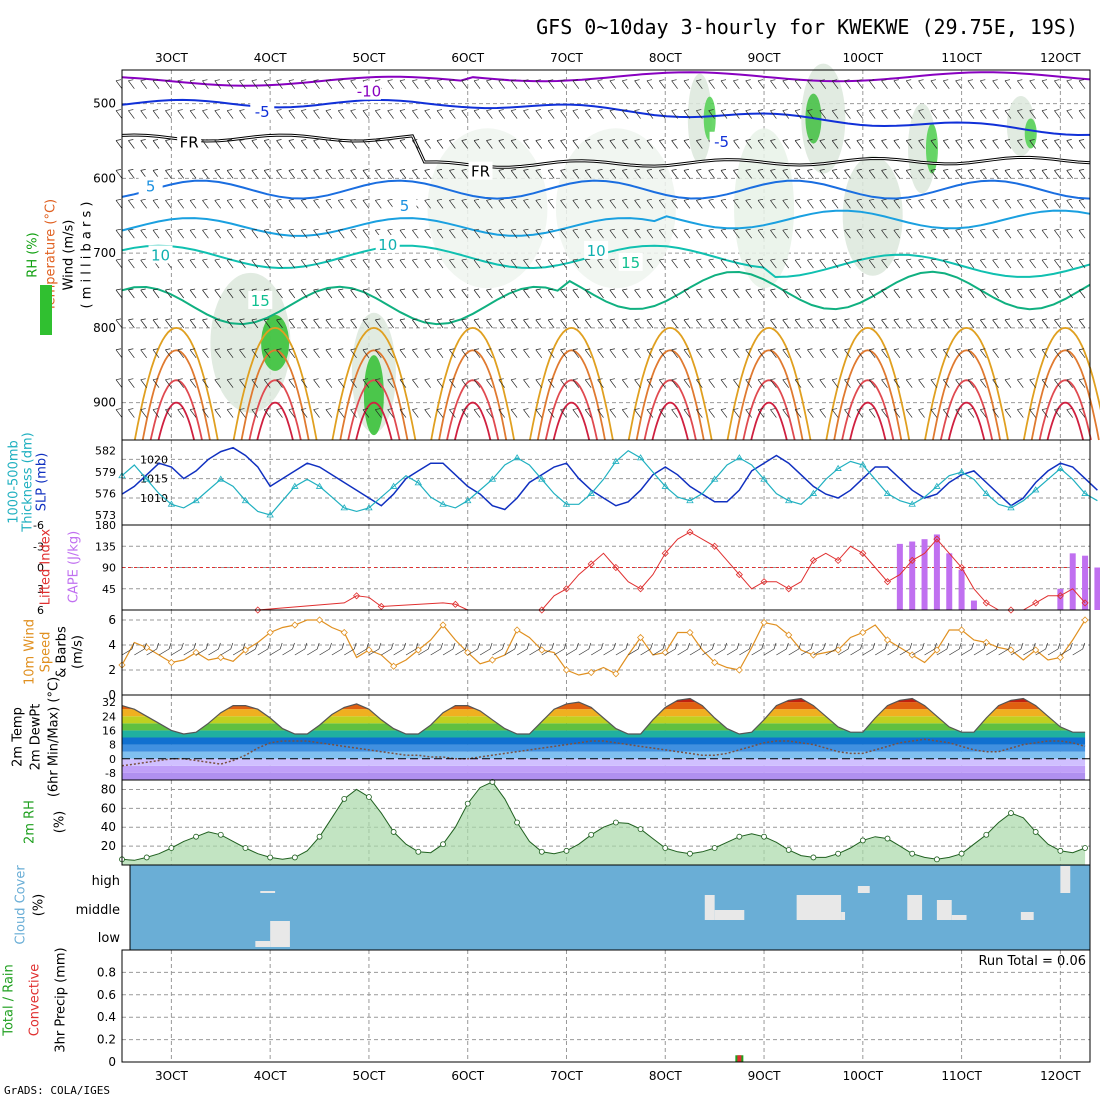  I want to click on temp-tick-label: -8, so click(110, 773).